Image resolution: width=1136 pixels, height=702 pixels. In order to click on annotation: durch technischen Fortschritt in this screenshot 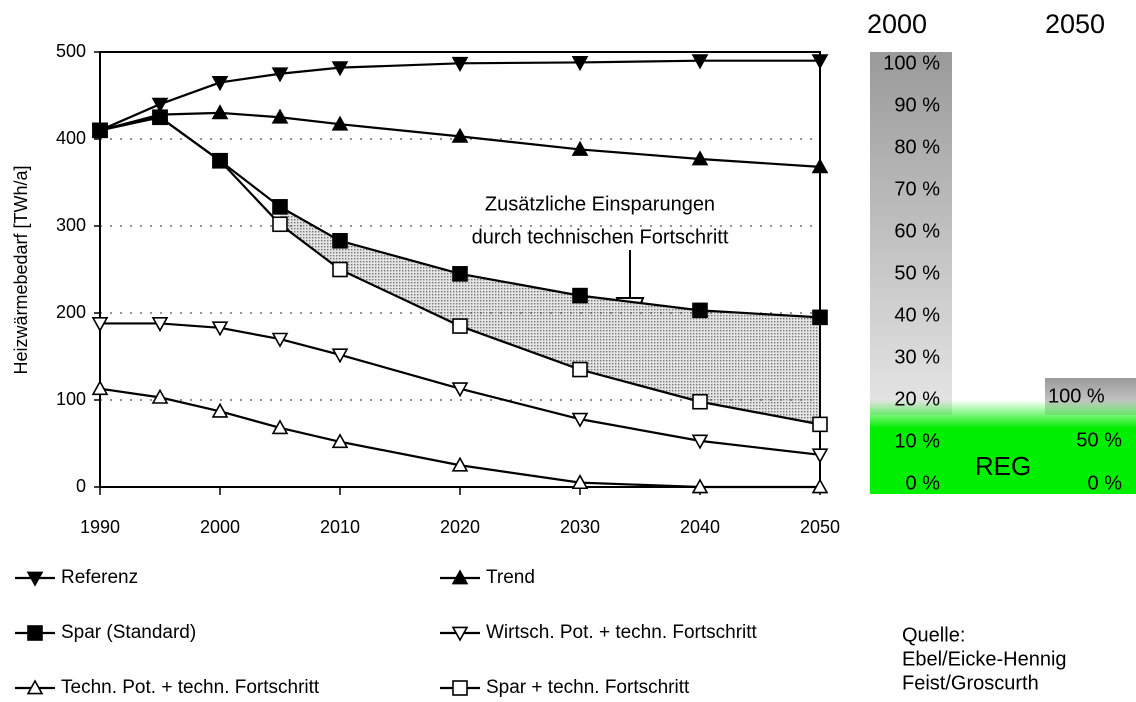, I will do `click(600, 237)`.